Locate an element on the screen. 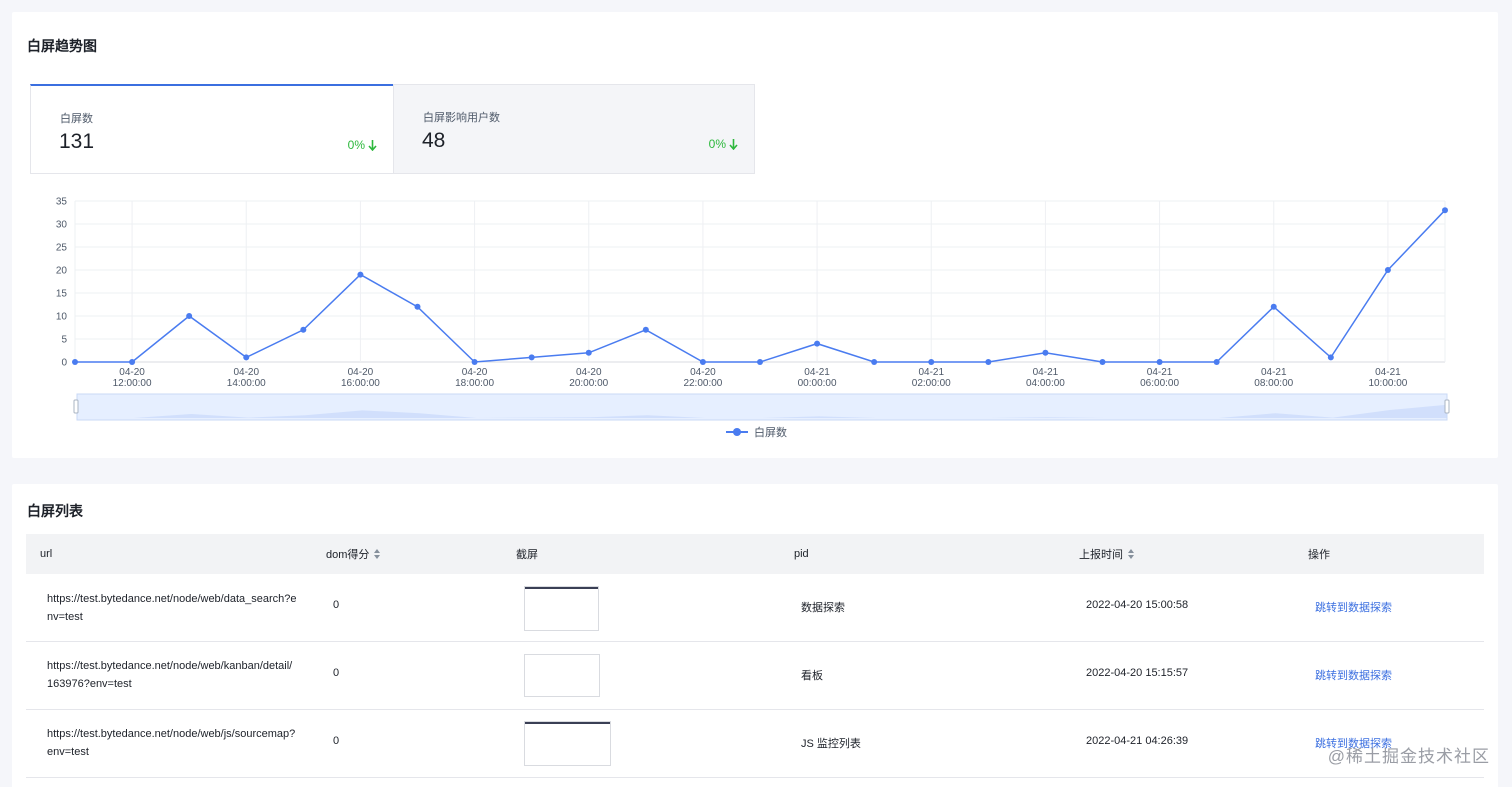 This screenshot has height=787, width=1512. y-tick-label: 5 is located at coordinates (64, 340).